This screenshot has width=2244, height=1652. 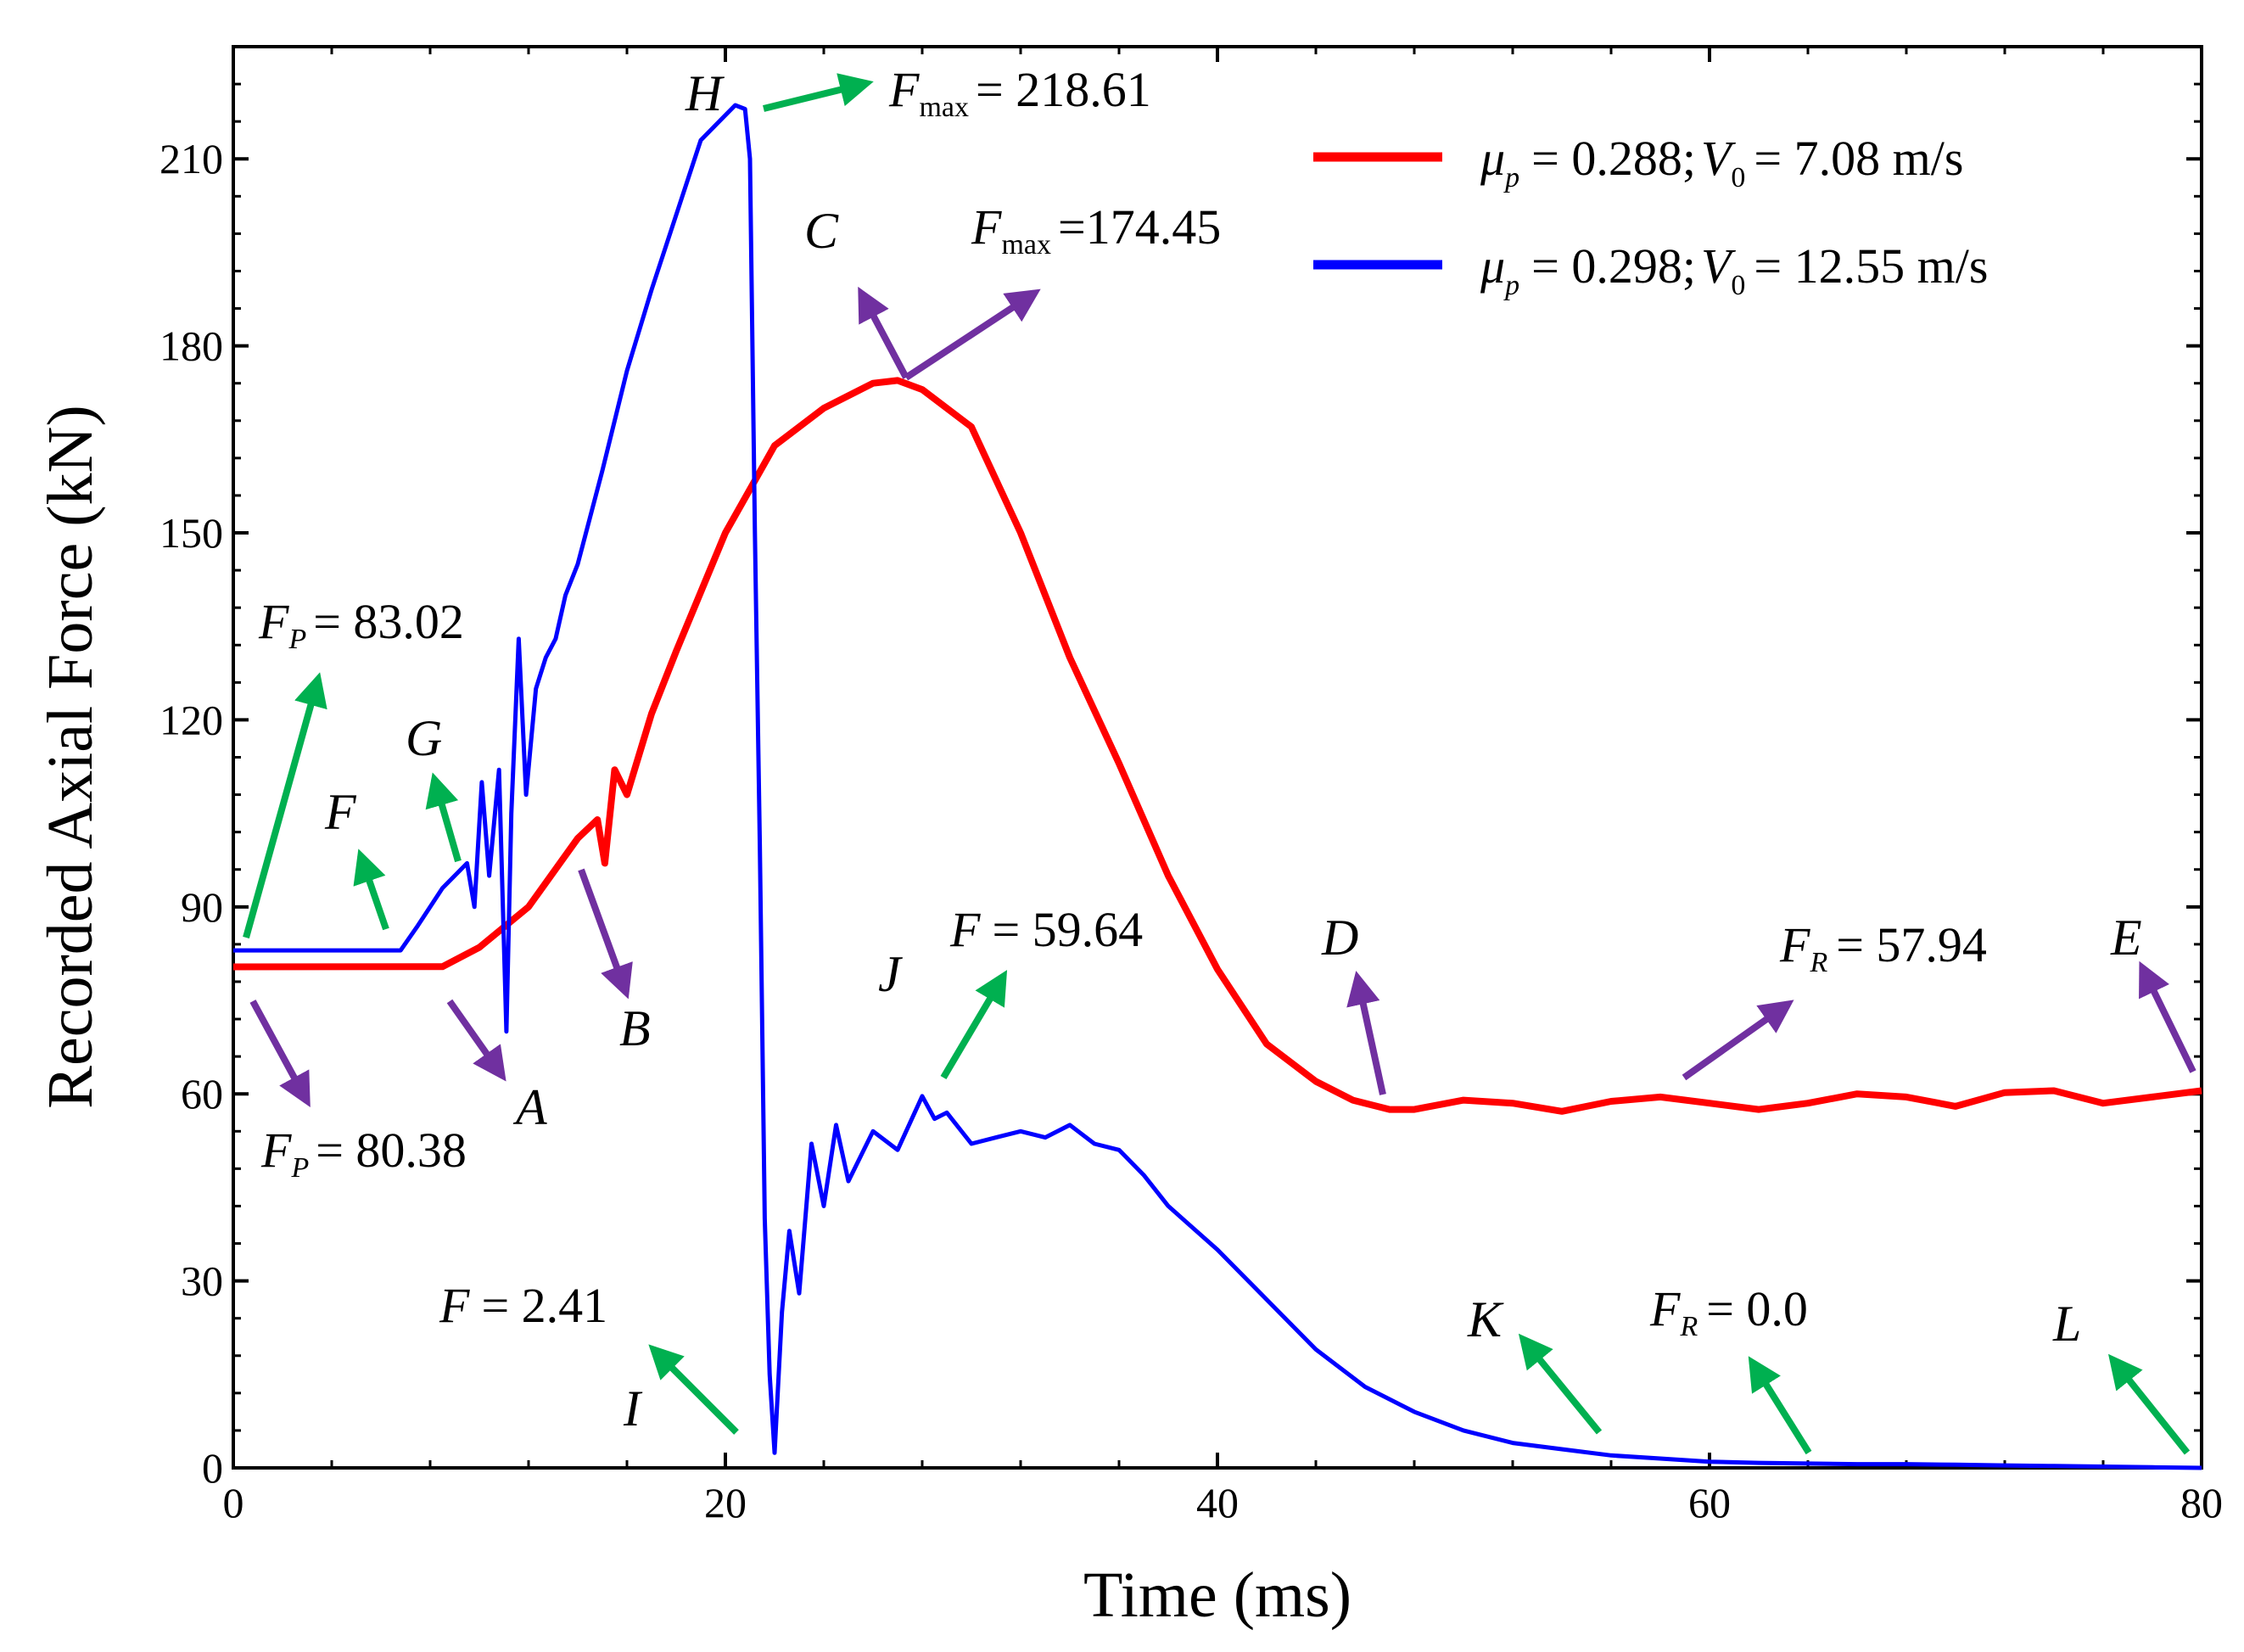 I want to click on arrow-a, so click(x=476, y=1041).